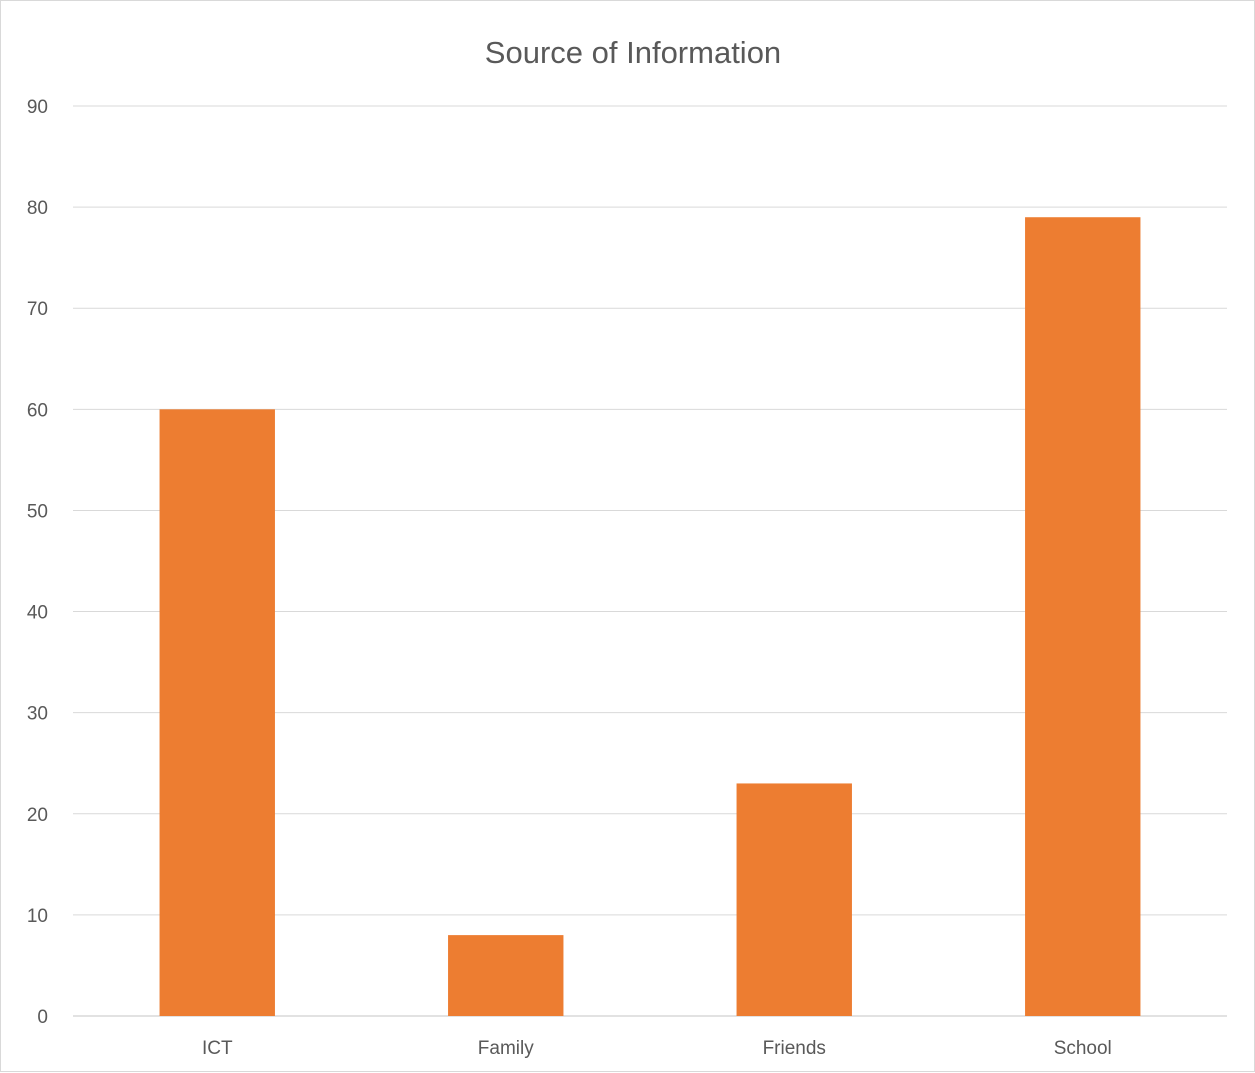  I want to click on y-tick-label: 70, so click(37, 309).